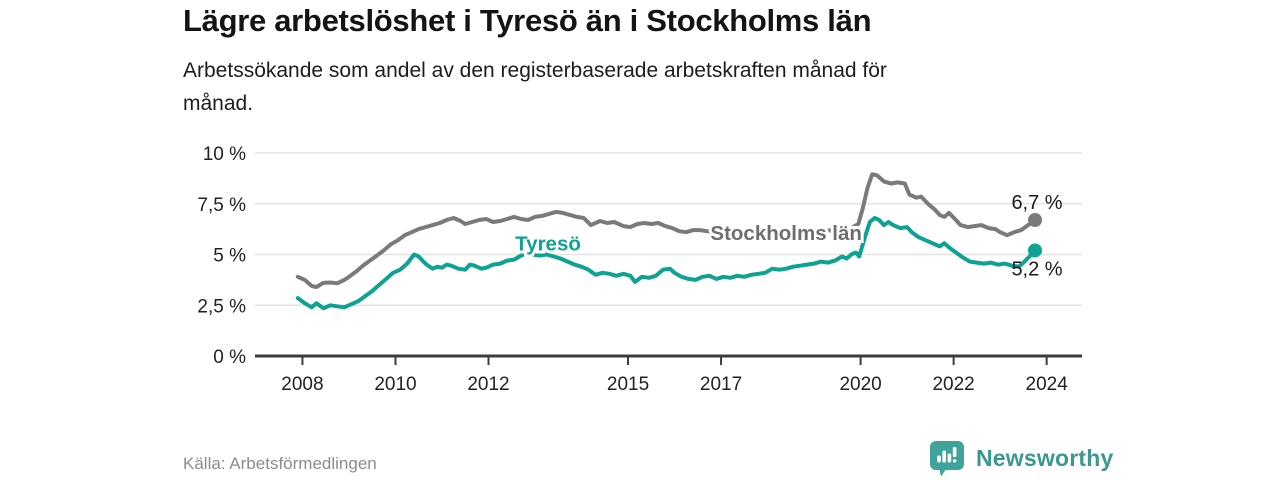 Image resolution: width=1280 pixels, height=480 pixels. I want to click on newsworthy-logo: Newsworthy, so click(1021, 458).